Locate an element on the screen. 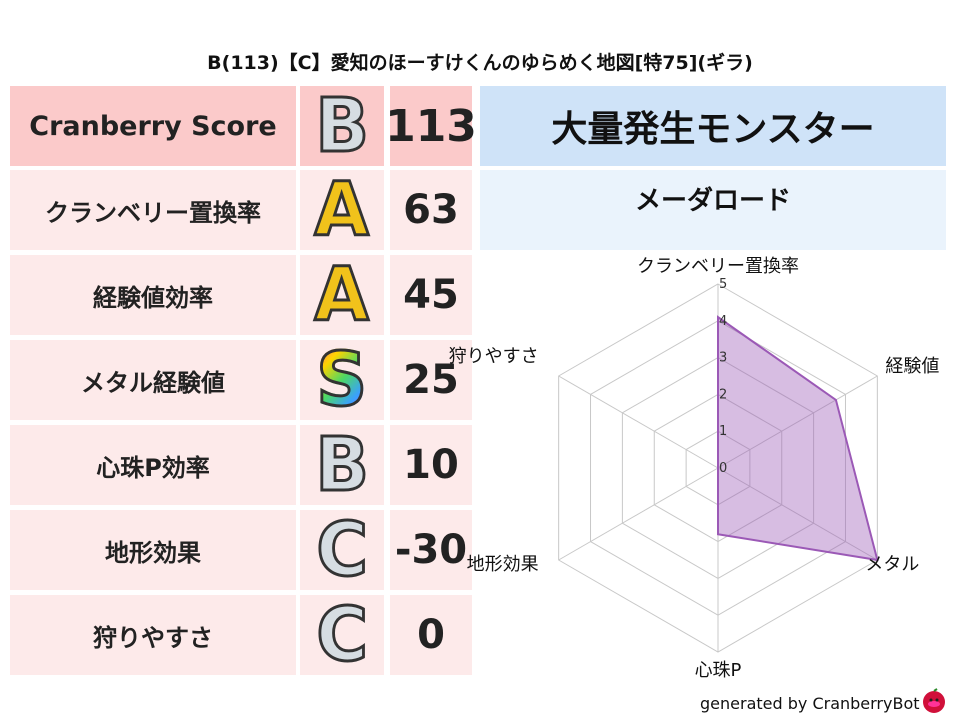 Image resolution: width=960 pixels, height=720 pixels. tick-label: 0 is located at coordinates (723, 468).